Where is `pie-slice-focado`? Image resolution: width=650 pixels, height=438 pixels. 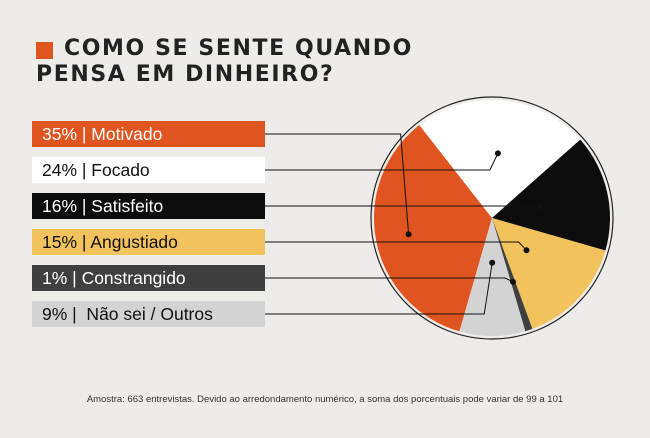
pie-slice-focado is located at coordinates (500, 158).